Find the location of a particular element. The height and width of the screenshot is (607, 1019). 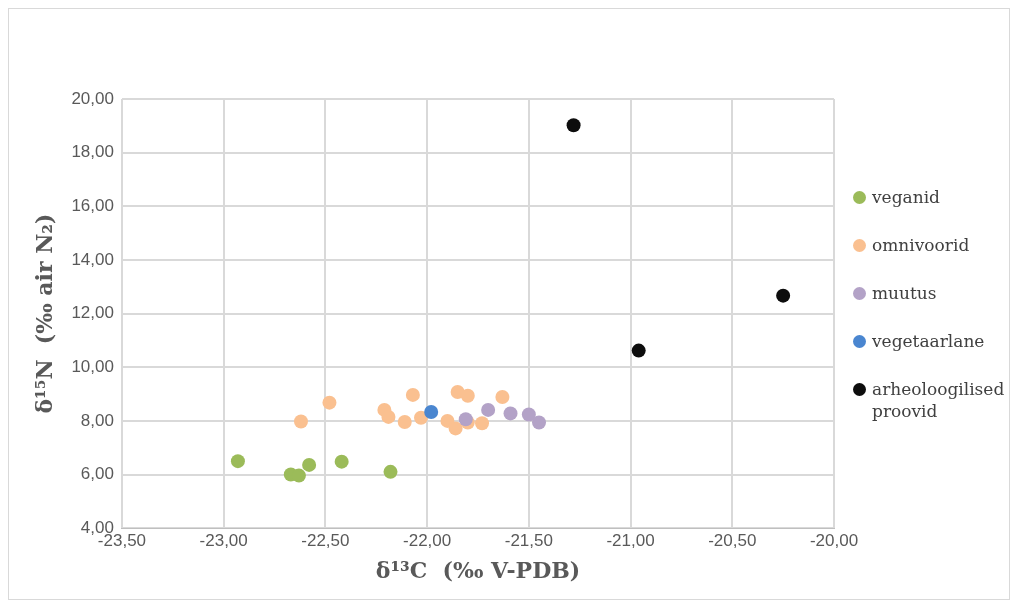

x-tick-label: -22,50 is located at coordinates (325, 541).